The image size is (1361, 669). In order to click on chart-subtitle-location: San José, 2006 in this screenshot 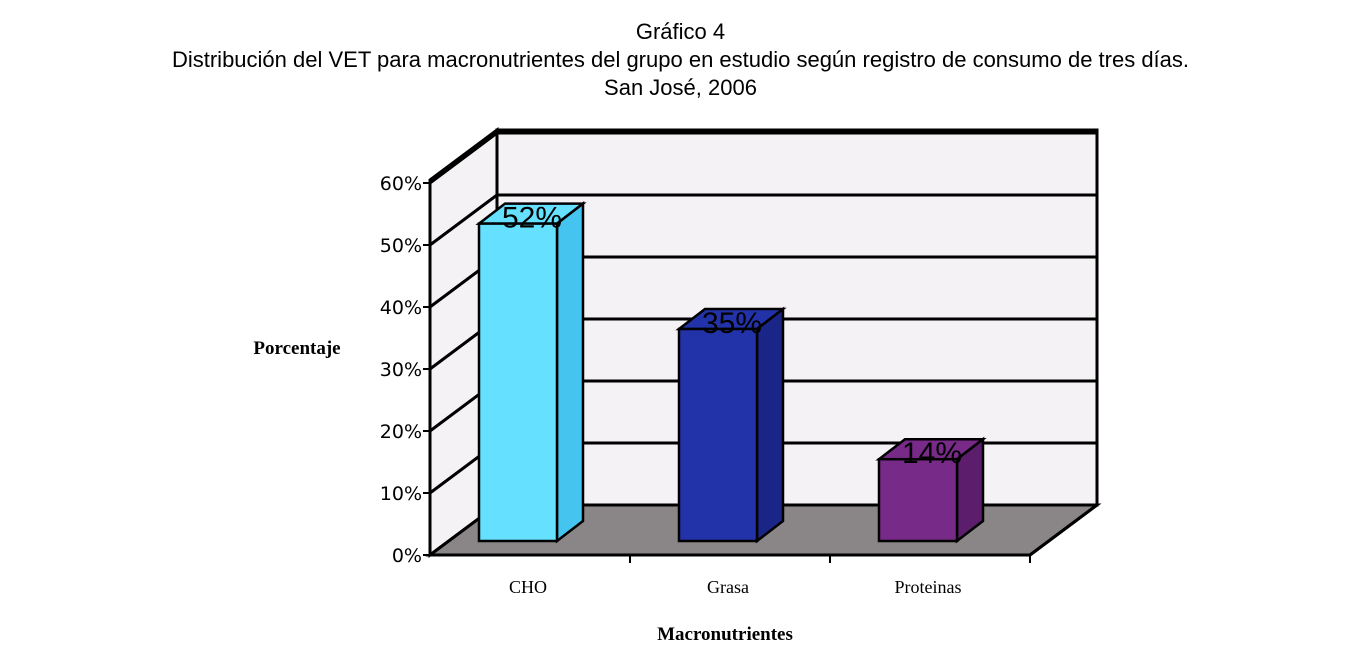, I will do `click(680, 87)`.